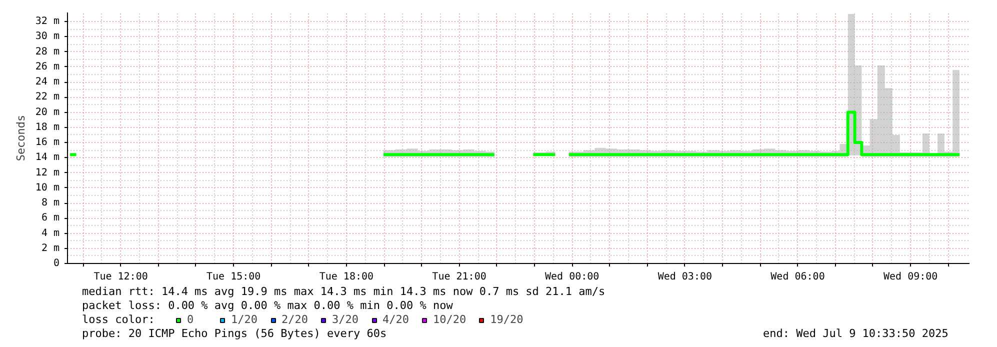 The height and width of the screenshot is (347, 997). Describe the element at coordinates (855, 333) in the screenshot. I see `text: end: Wed Jul 9 10:33:50 2025` at that location.